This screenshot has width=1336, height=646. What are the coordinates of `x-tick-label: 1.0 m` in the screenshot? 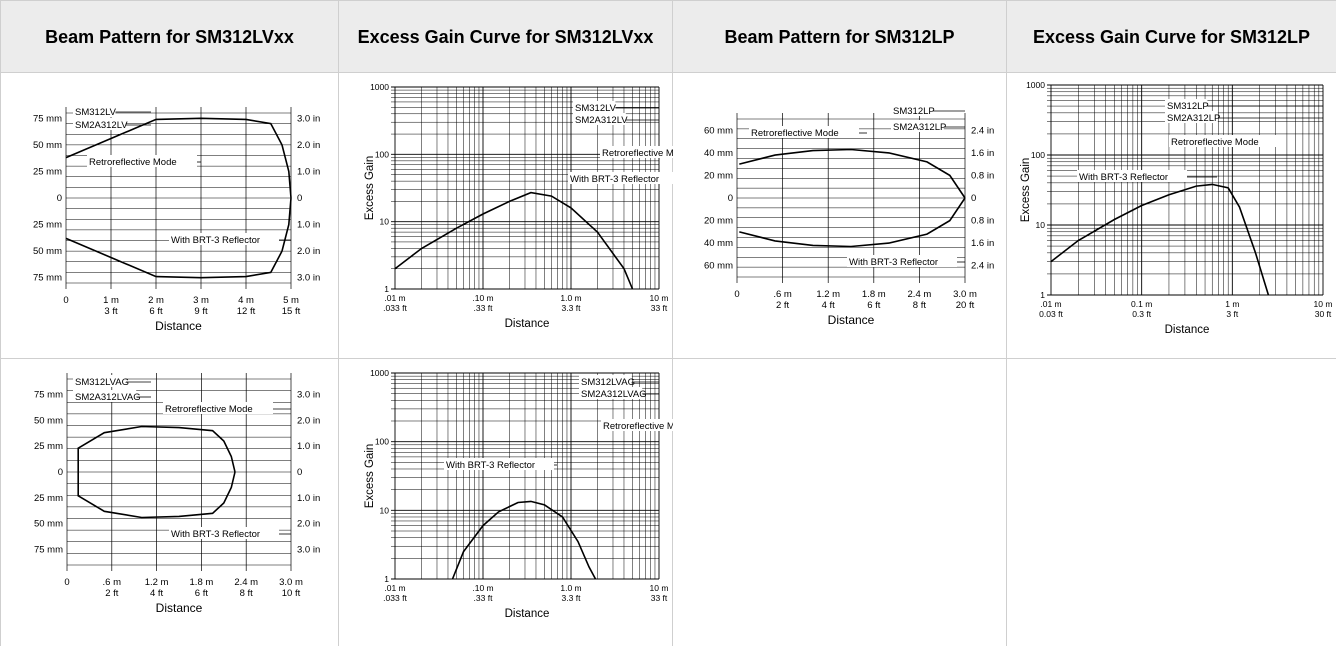 It's located at (570, 588).